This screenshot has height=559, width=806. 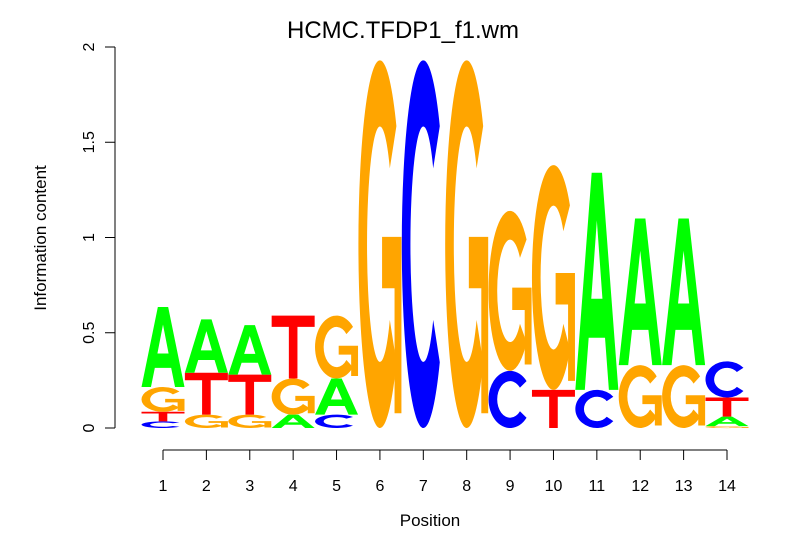 What do you see at coordinates (336, 486) in the screenshot?
I see `x-tick-label: 5` at bounding box center [336, 486].